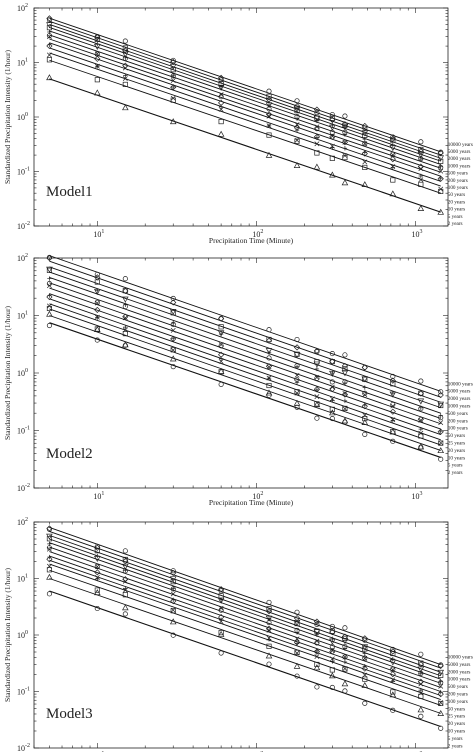 This screenshot has height=752, width=474. Describe the element at coordinates (459, 159) in the screenshot. I see `series-label: 2000 years` at that location.